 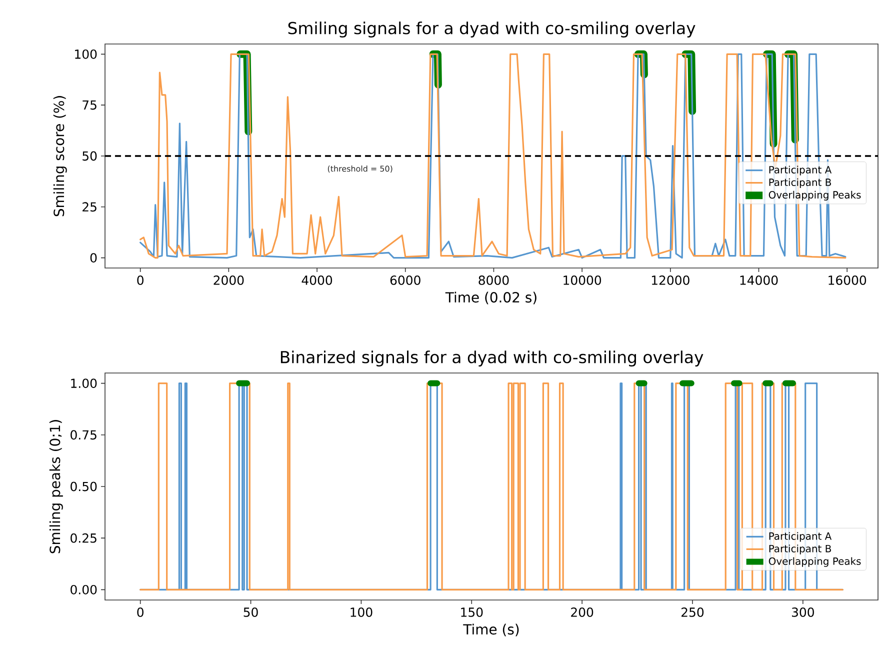 What do you see at coordinates (83, 487) in the screenshot?
I see `y-tick-label: 0.50` at bounding box center [83, 487].